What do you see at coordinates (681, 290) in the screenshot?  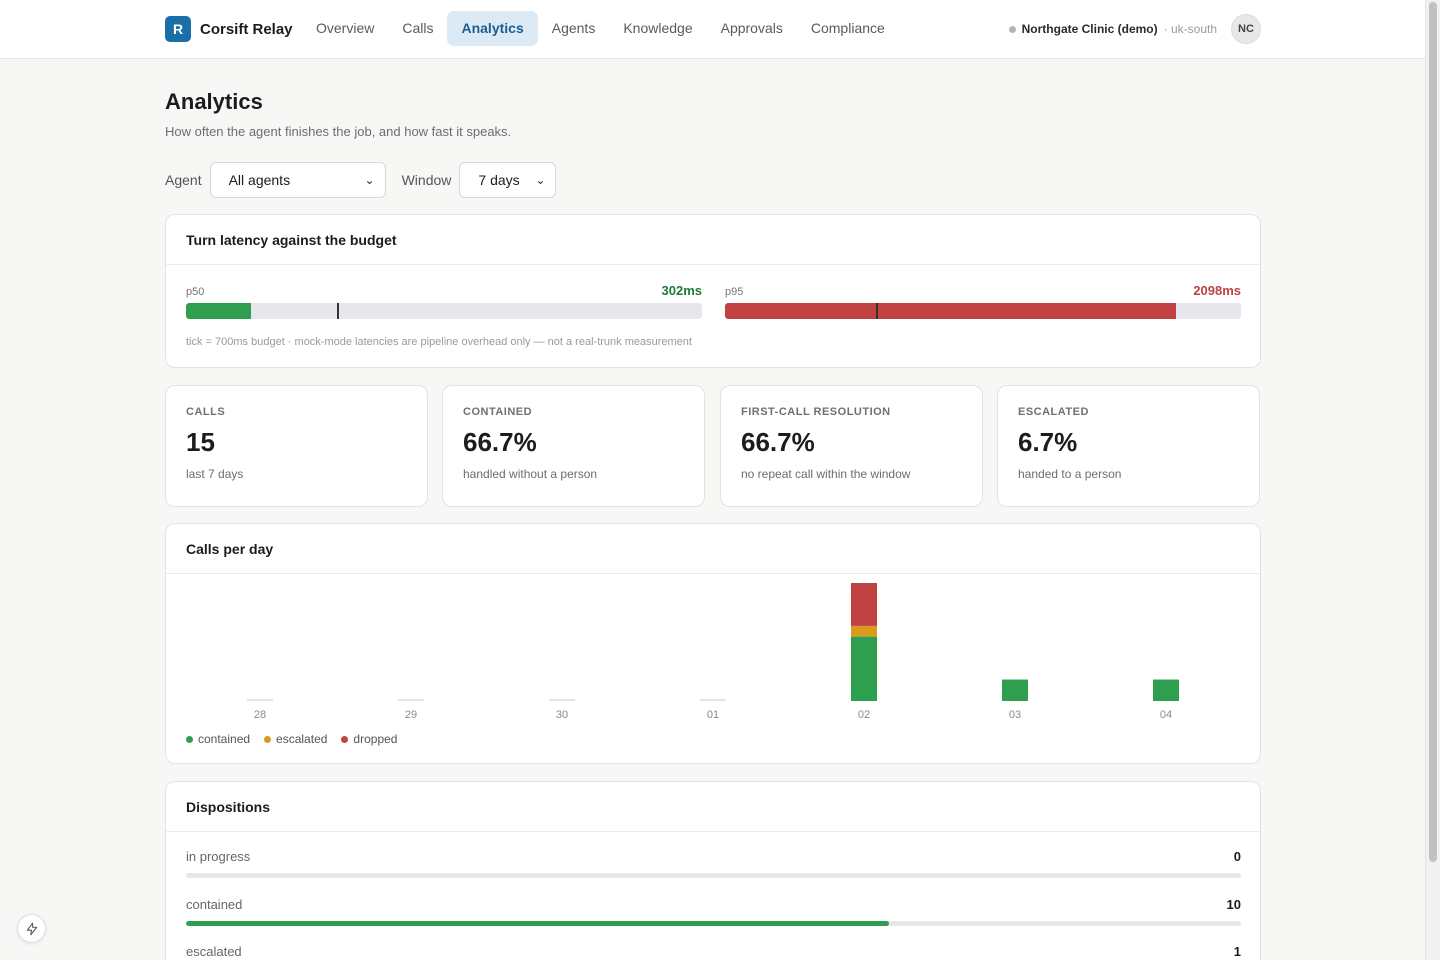 I see `p50-value: 302ms` at bounding box center [681, 290].